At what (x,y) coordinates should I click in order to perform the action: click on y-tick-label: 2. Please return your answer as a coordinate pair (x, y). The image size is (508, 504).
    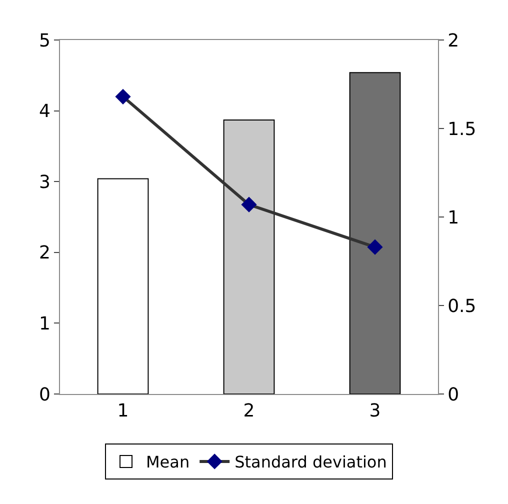
    Looking at the image, I should click on (44, 253).